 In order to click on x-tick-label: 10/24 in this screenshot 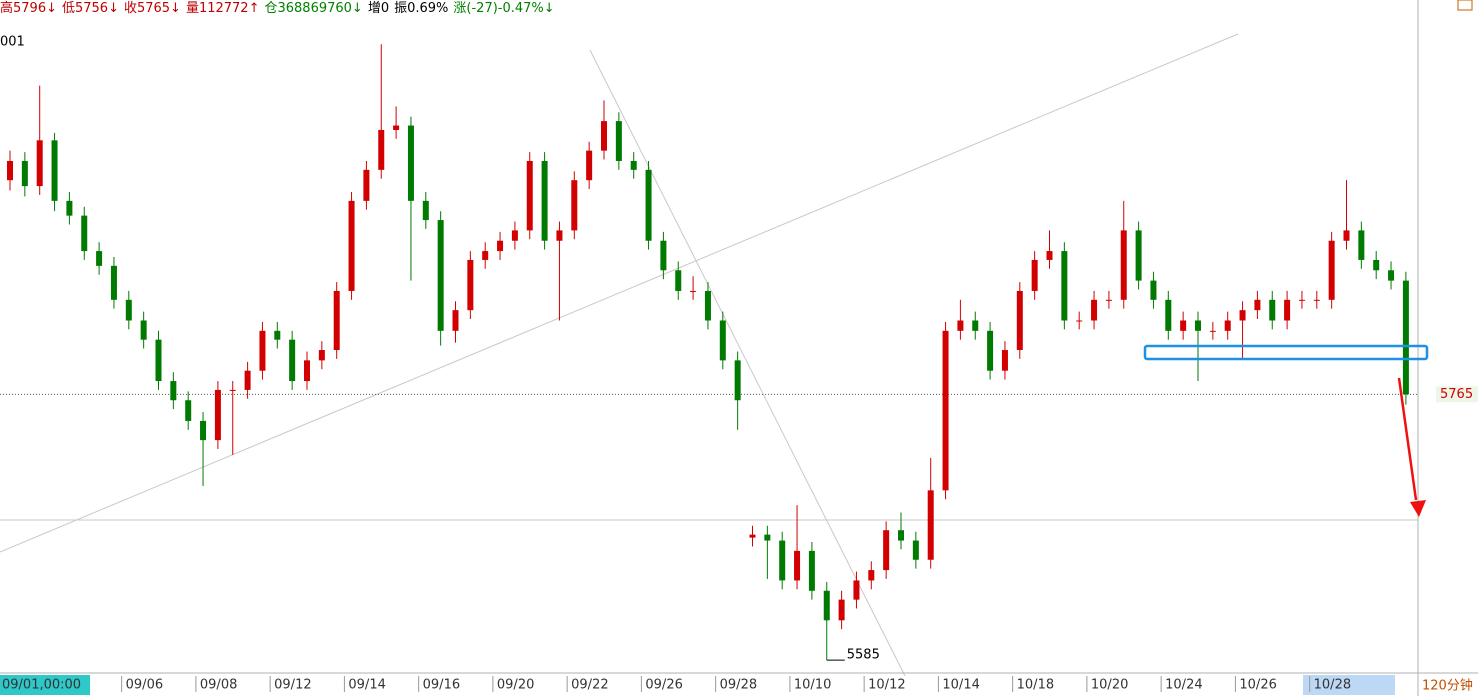, I will do `click(1183, 685)`.